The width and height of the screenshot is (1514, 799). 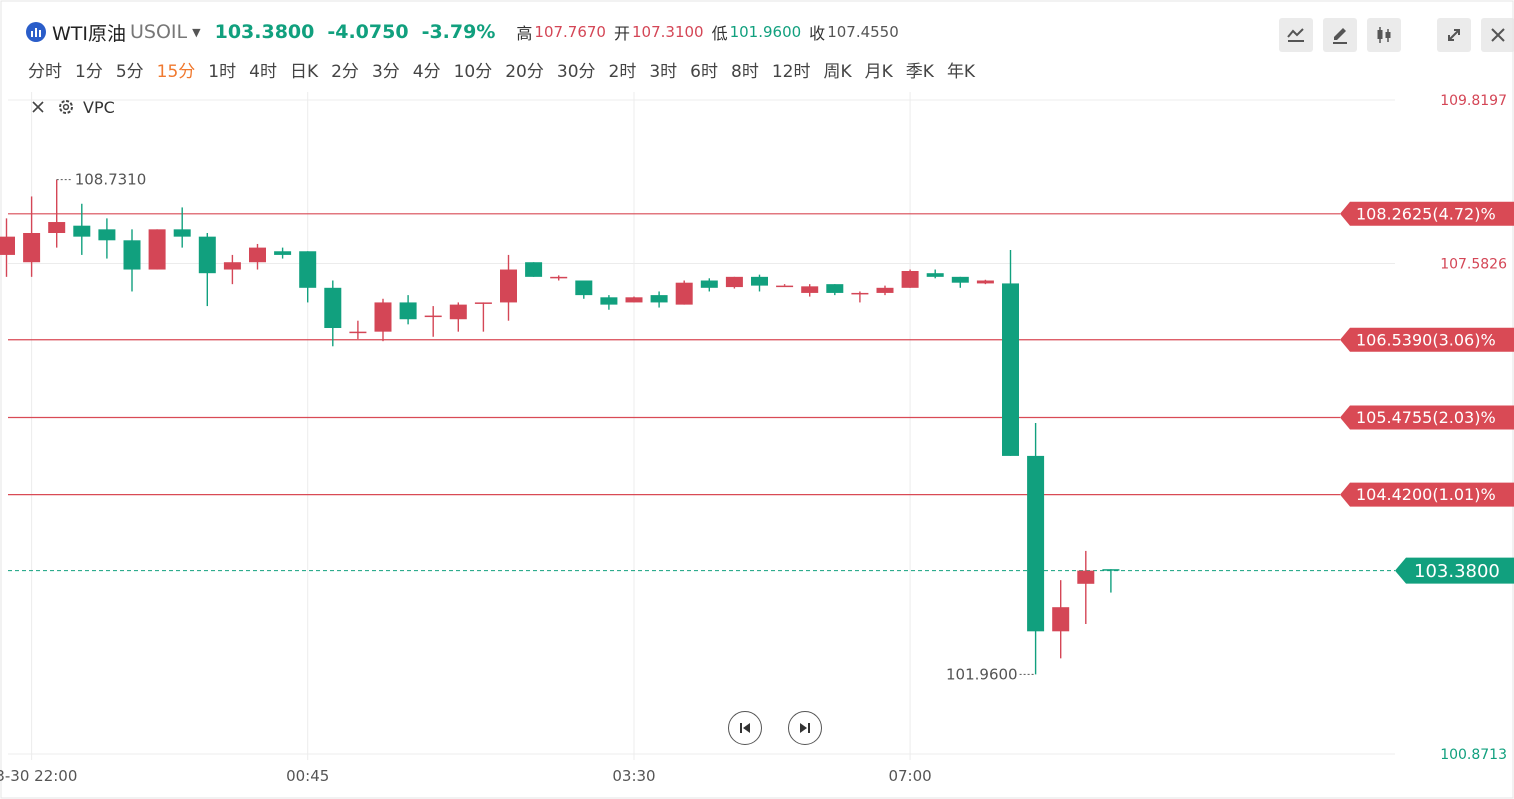 I want to click on period-tab: 6时, so click(x=704, y=72).